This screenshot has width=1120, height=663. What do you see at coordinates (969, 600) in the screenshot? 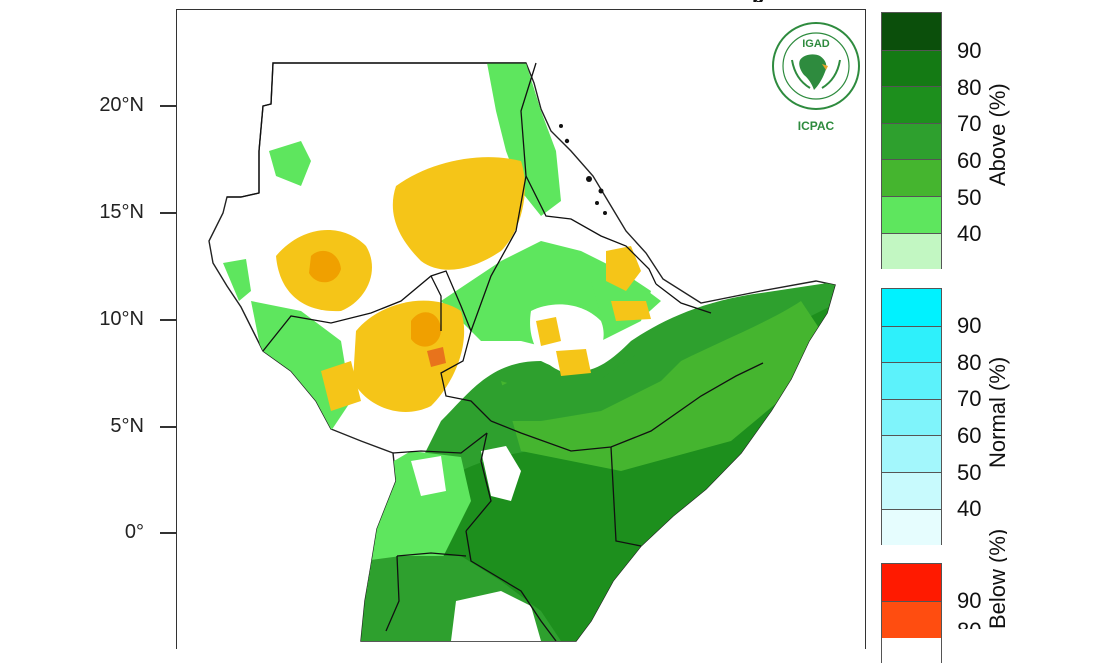
I see `colorbar-below-tick: 90` at bounding box center [969, 600].